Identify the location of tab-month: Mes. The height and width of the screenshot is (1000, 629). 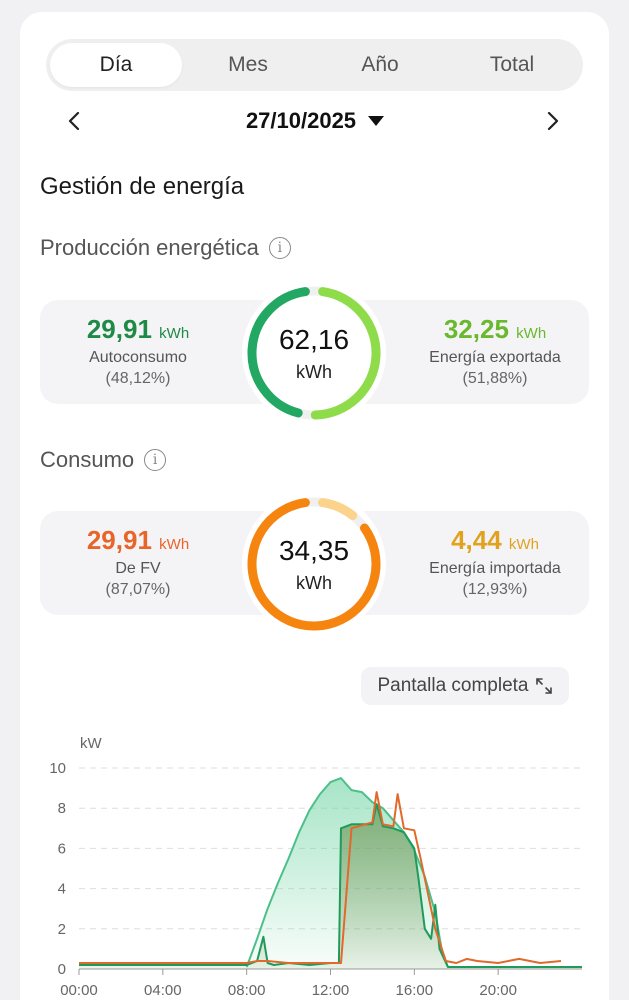
(248, 64).